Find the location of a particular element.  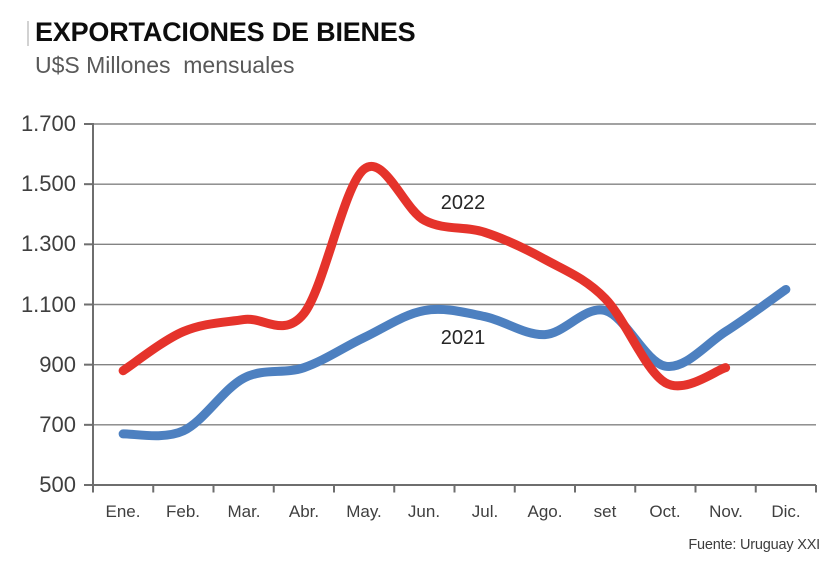

y-axis-label: 700 is located at coordinates (57, 424).